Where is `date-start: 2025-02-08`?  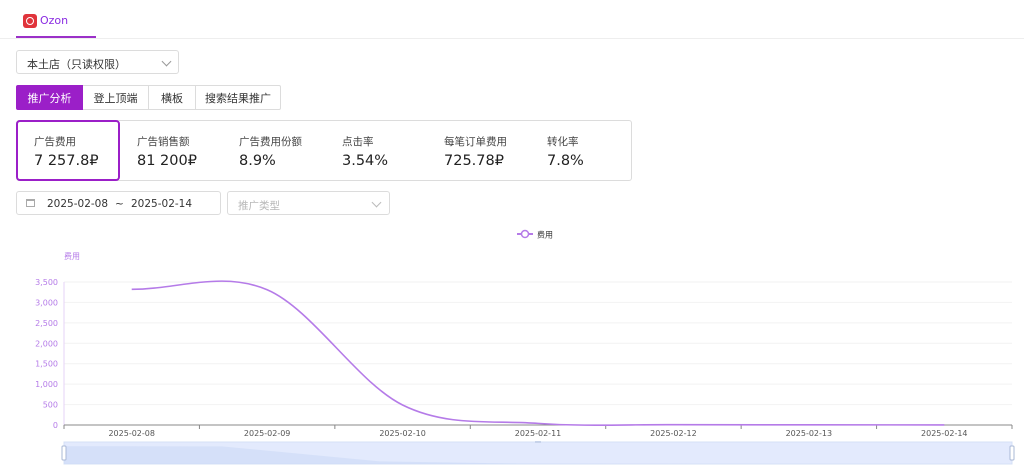 date-start: 2025-02-08 is located at coordinates (78, 204).